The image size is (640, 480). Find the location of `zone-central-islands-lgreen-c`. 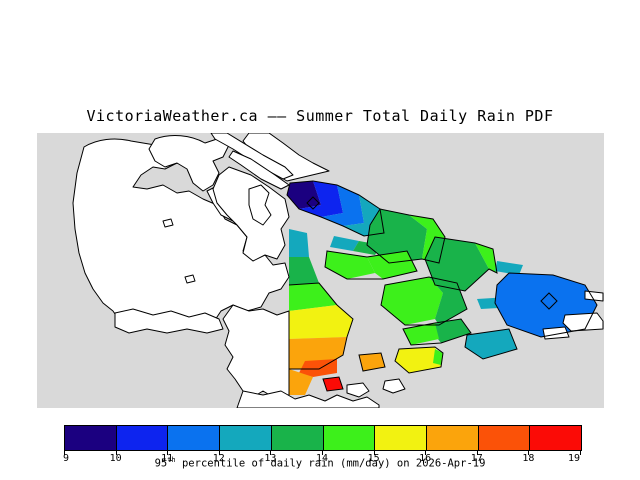

zone-central-islands-lgreen-c is located at coordinates (486, 258).